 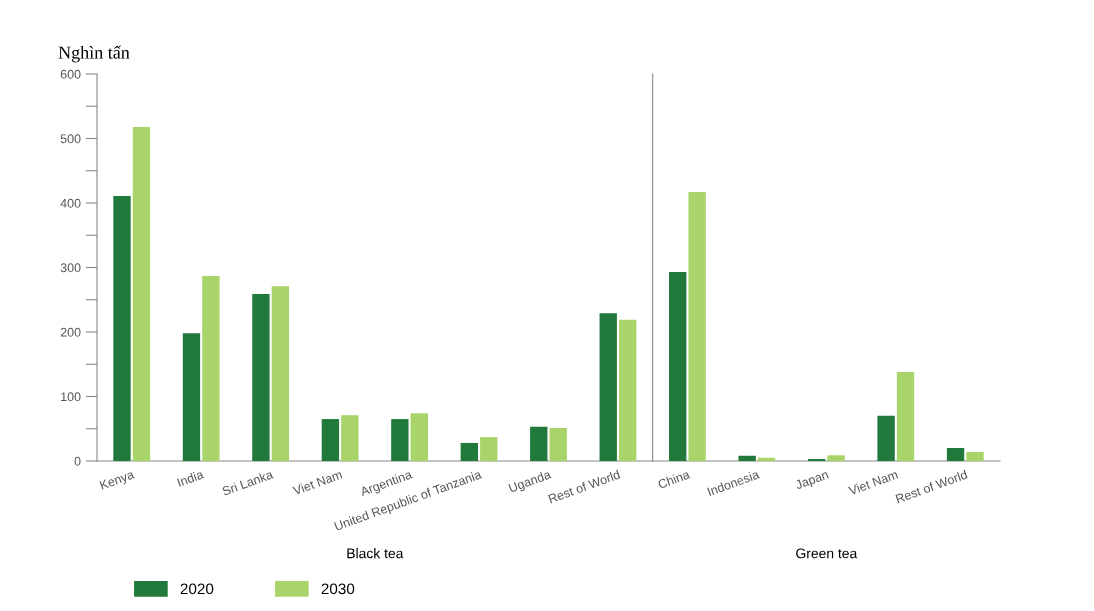 What do you see at coordinates (71, 397) in the screenshot?
I see `y-tick-label: 100` at bounding box center [71, 397].